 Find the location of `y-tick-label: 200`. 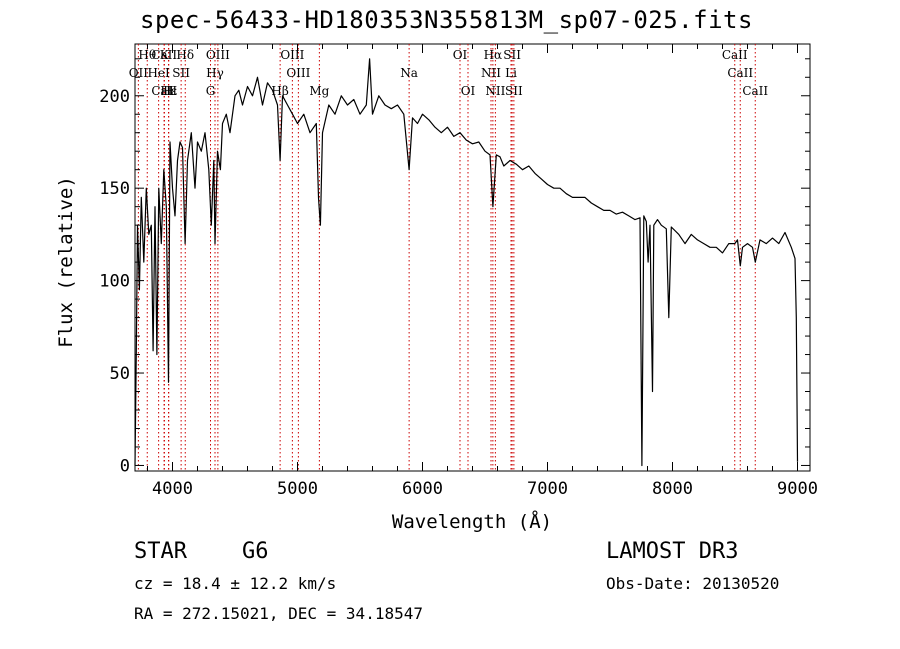

y-tick-label: 200 is located at coordinates (114, 97).